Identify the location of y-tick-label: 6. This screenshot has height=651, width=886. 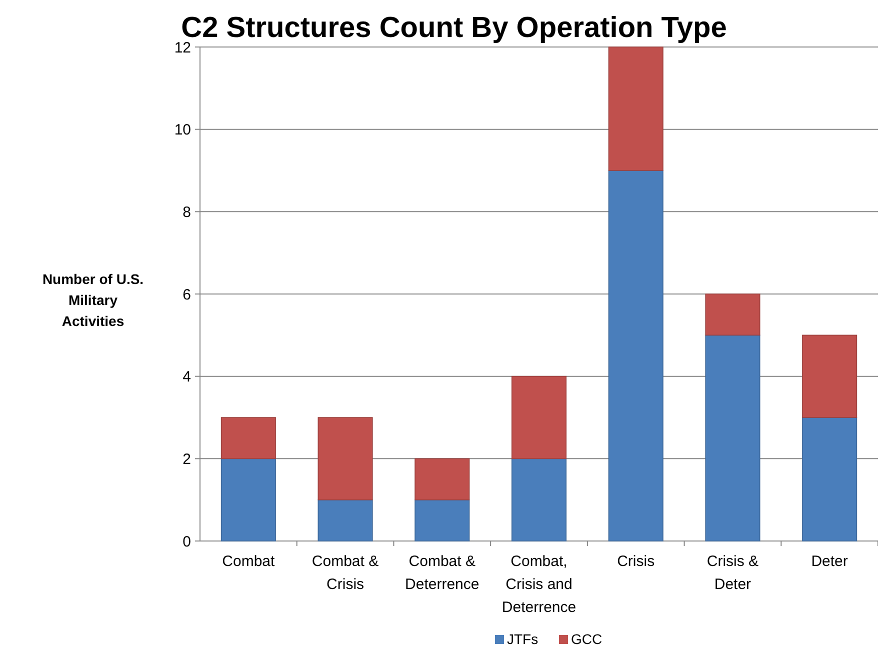
(186, 295).